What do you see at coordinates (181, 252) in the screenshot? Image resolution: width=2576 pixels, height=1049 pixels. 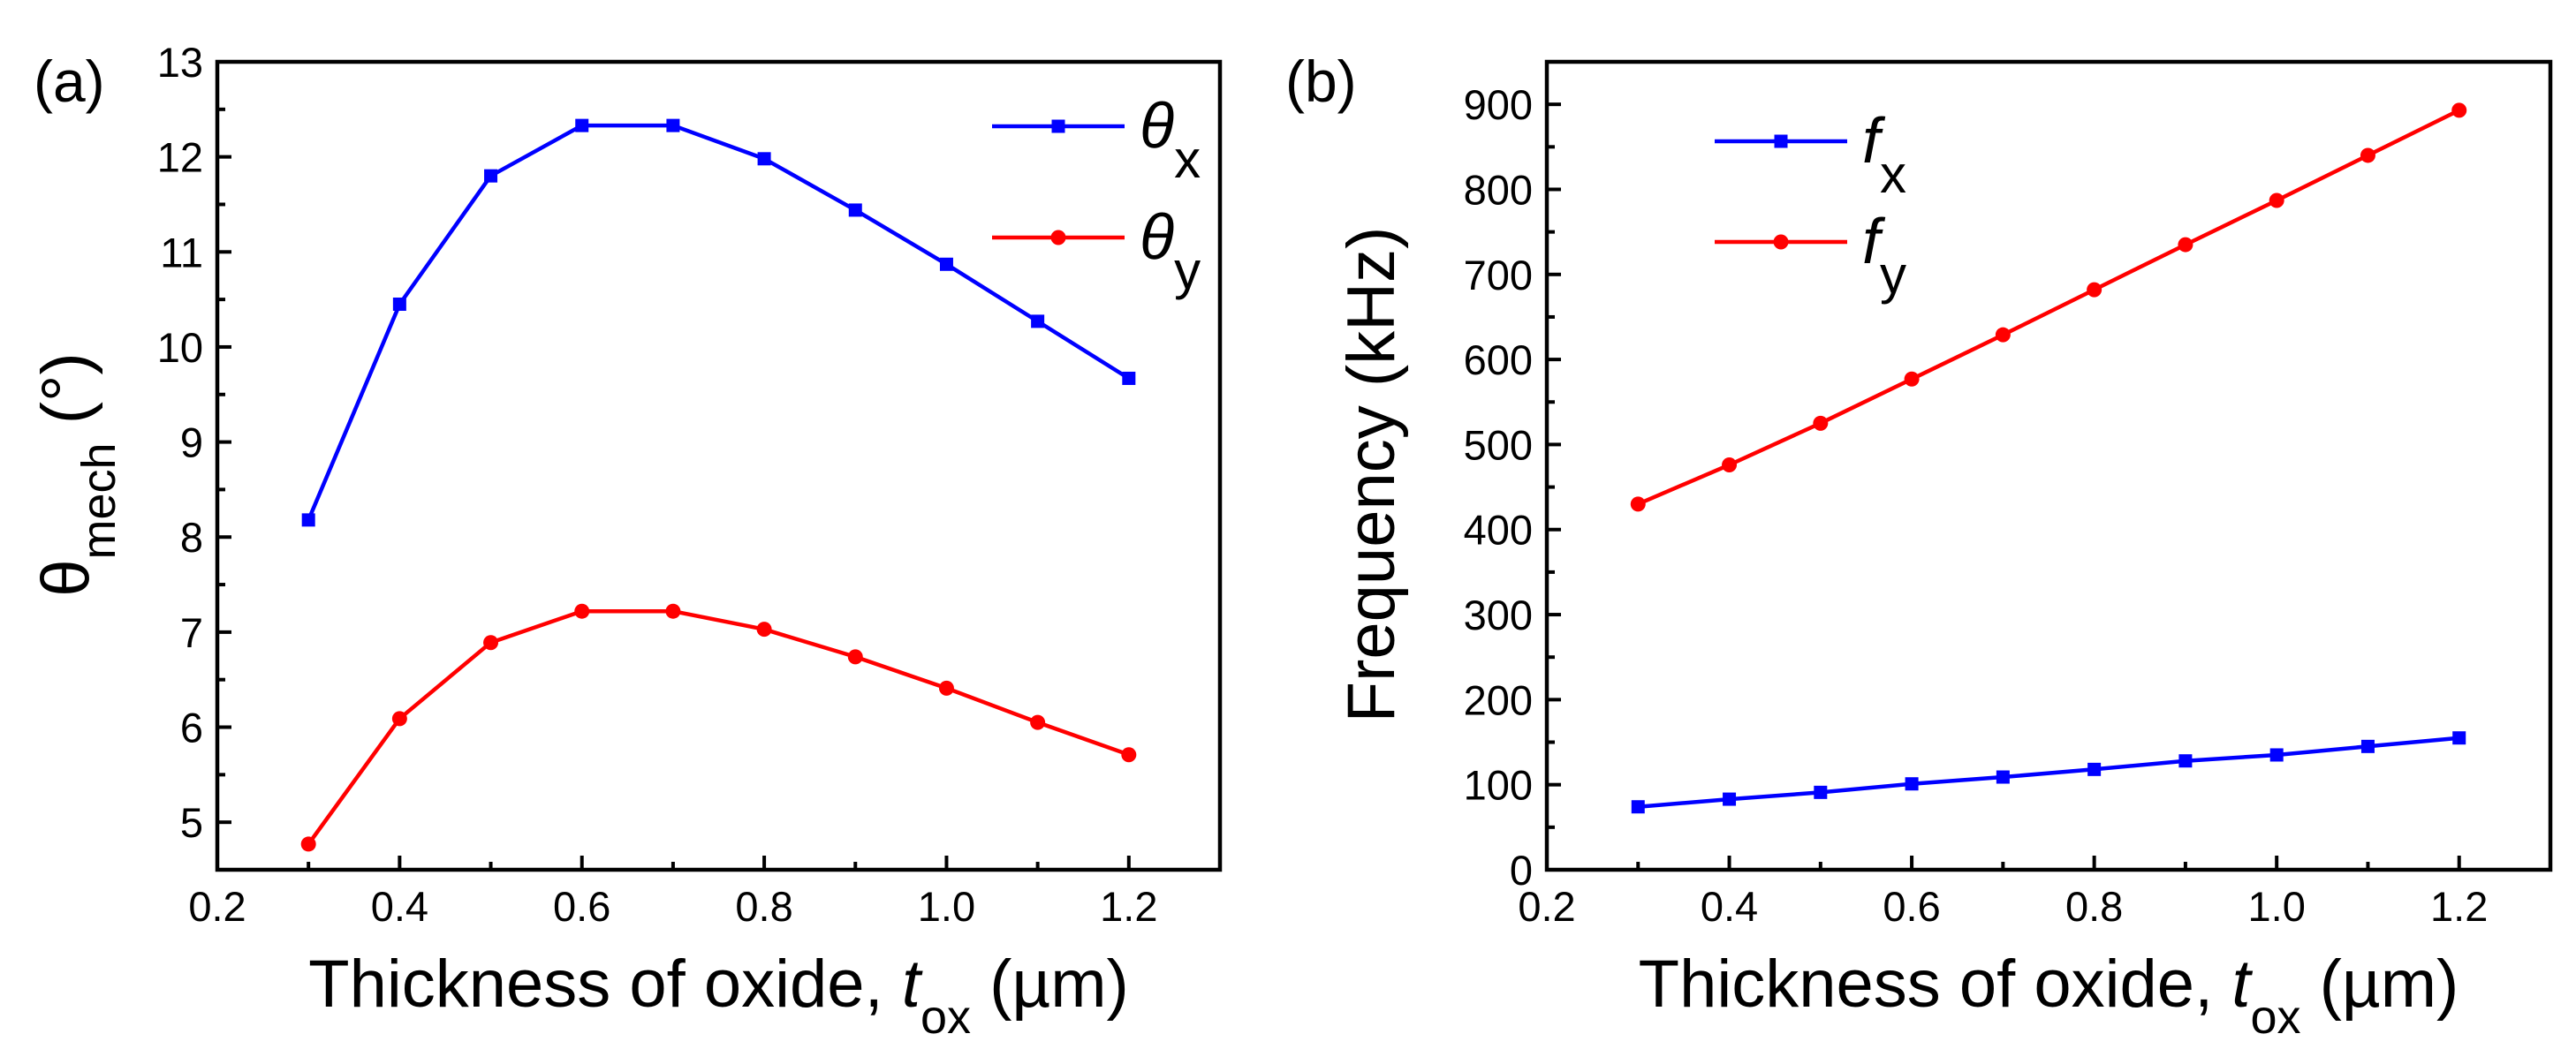 I see `y-tick-label: 11` at bounding box center [181, 252].